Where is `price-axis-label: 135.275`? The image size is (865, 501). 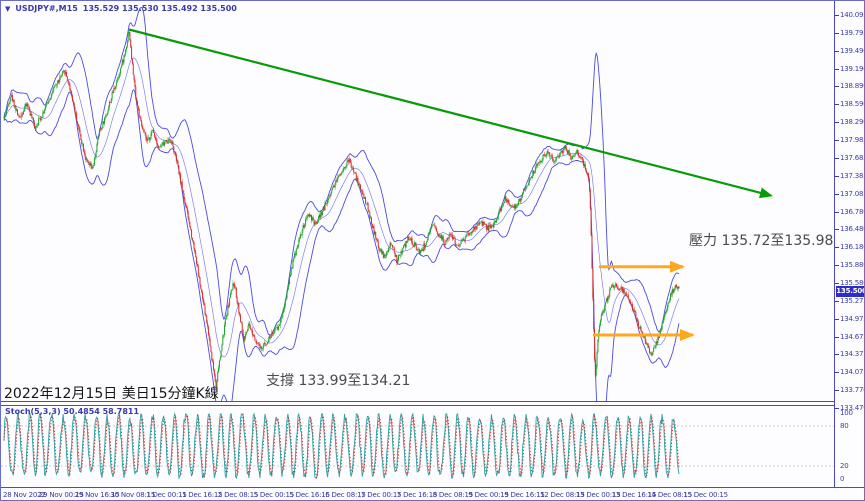
price-axis-label: 135.275 is located at coordinates (852, 300).